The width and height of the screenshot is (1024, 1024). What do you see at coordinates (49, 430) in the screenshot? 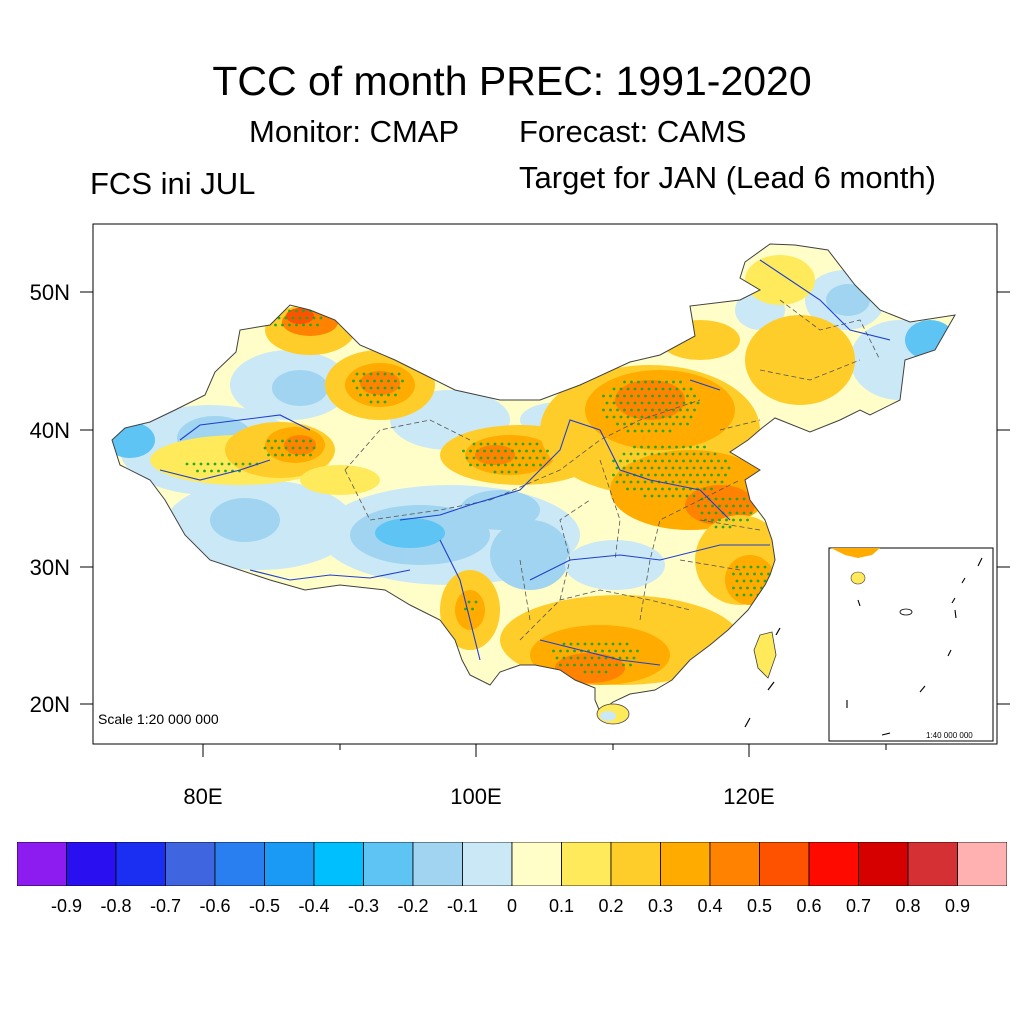
I see `y-label-40n: 40N` at bounding box center [49, 430].